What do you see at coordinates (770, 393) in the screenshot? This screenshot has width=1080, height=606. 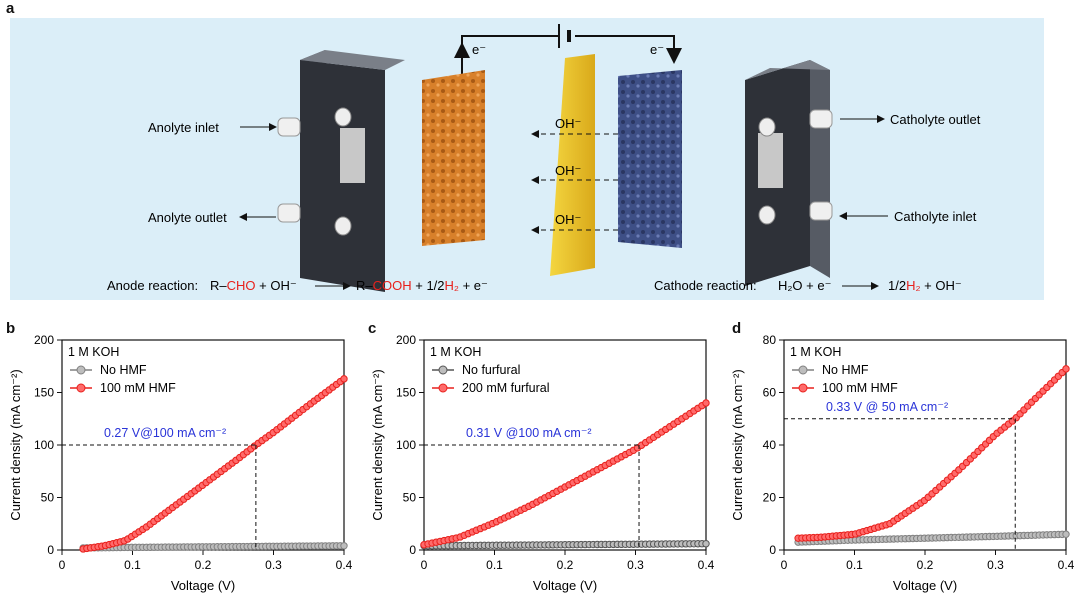 I see `y-tick-label: 60` at bounding box center [770, 393].